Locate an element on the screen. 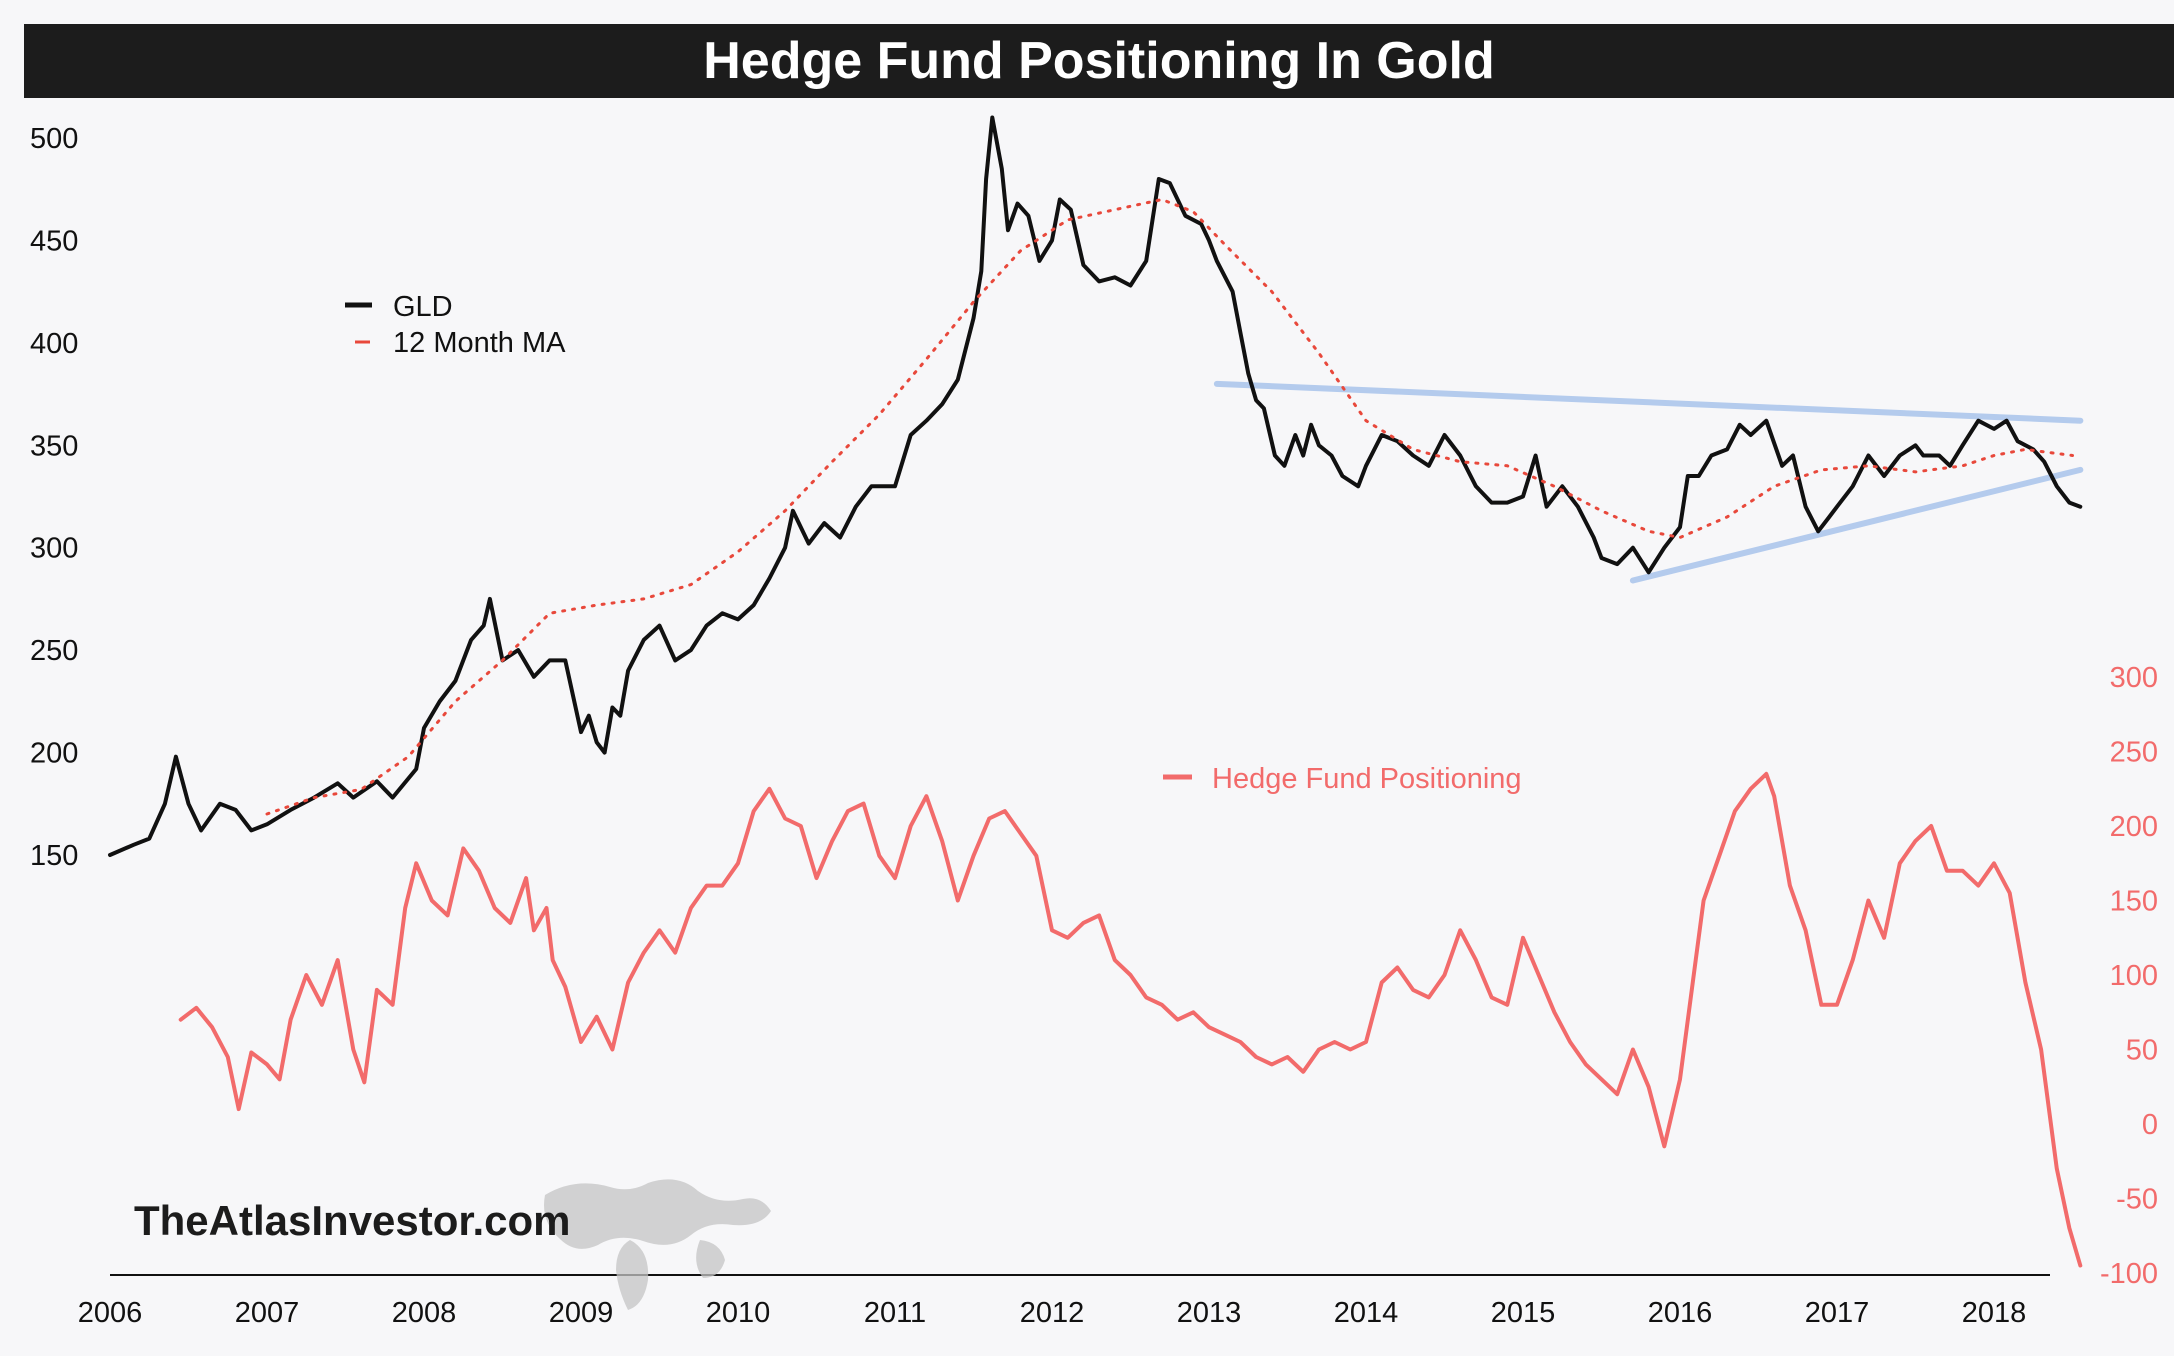 The image size is (2174, 1356). legend-label-gld: GLD is located at coordinates (423, 307).